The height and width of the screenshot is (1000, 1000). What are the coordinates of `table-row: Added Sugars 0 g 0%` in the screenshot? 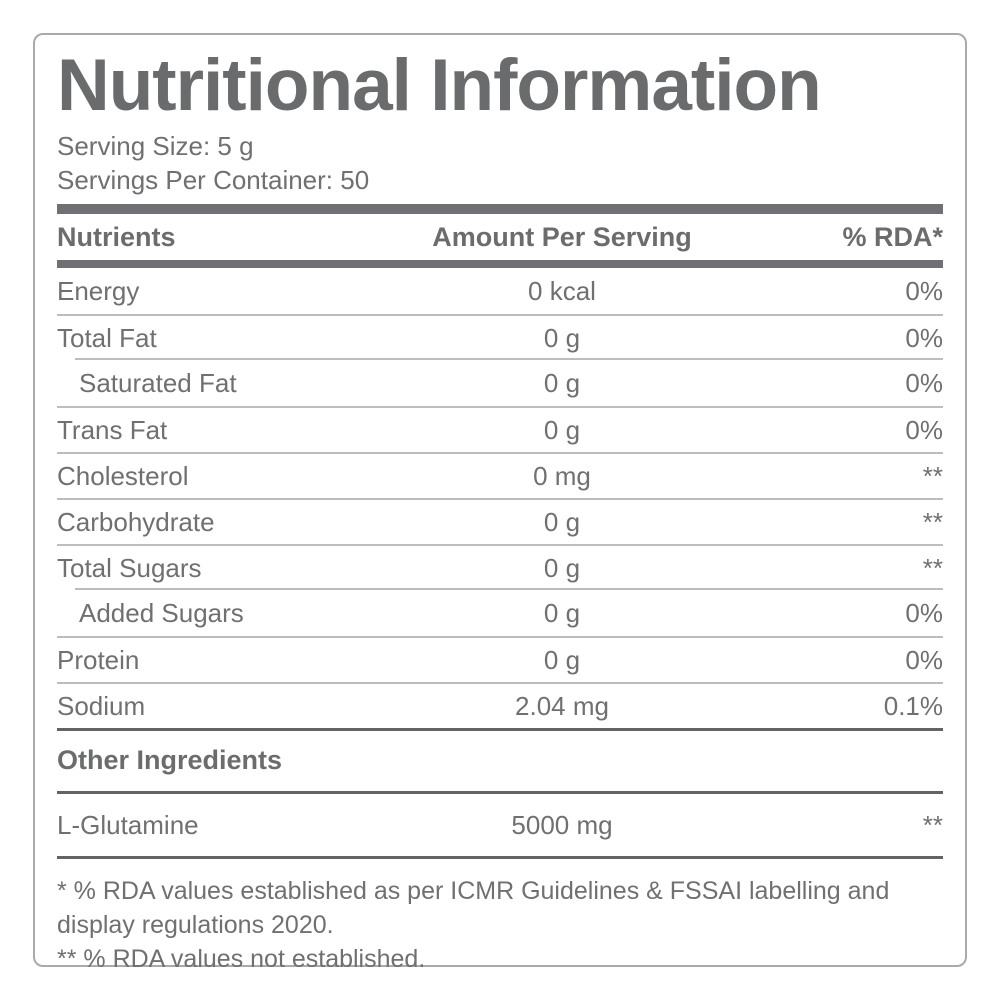 It's located at (500, 612).